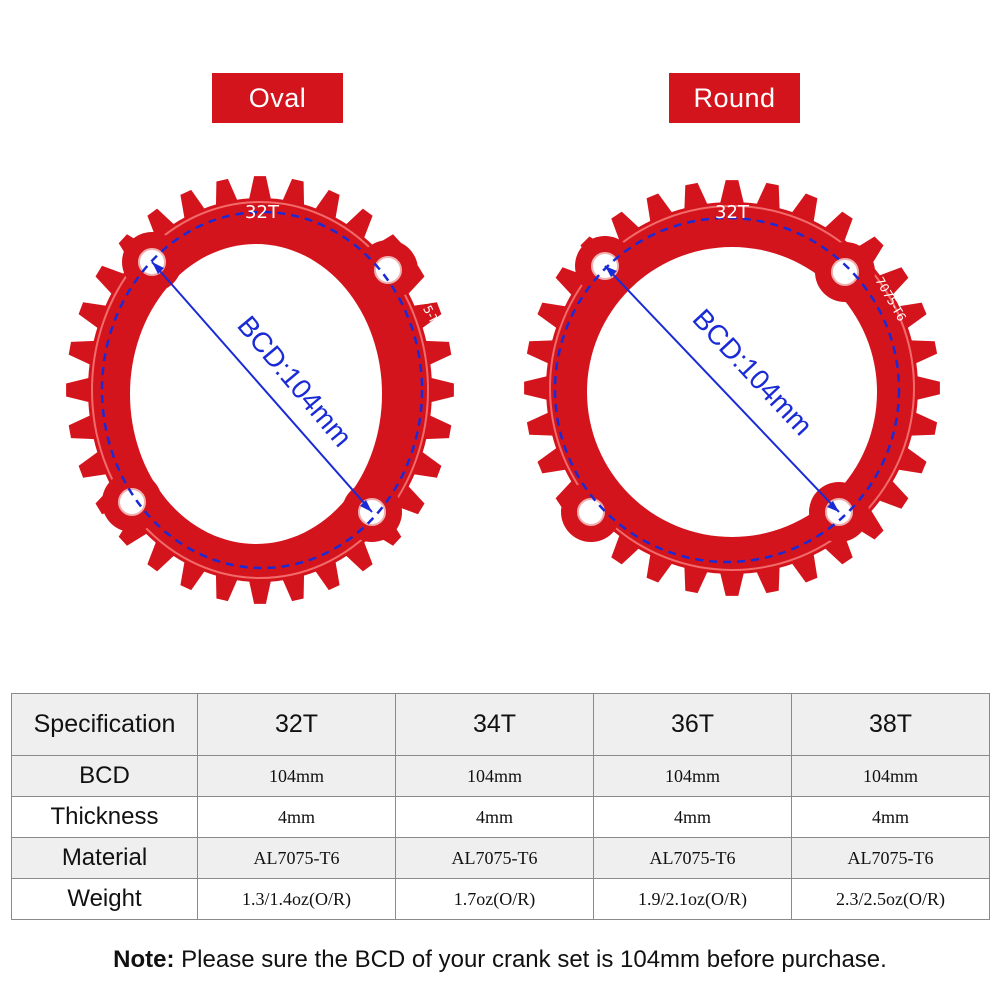 The width and height of the screenshot is (1000, 1000). I want to click on table-cell: 1.7oz(O/R), so click(494, 899).